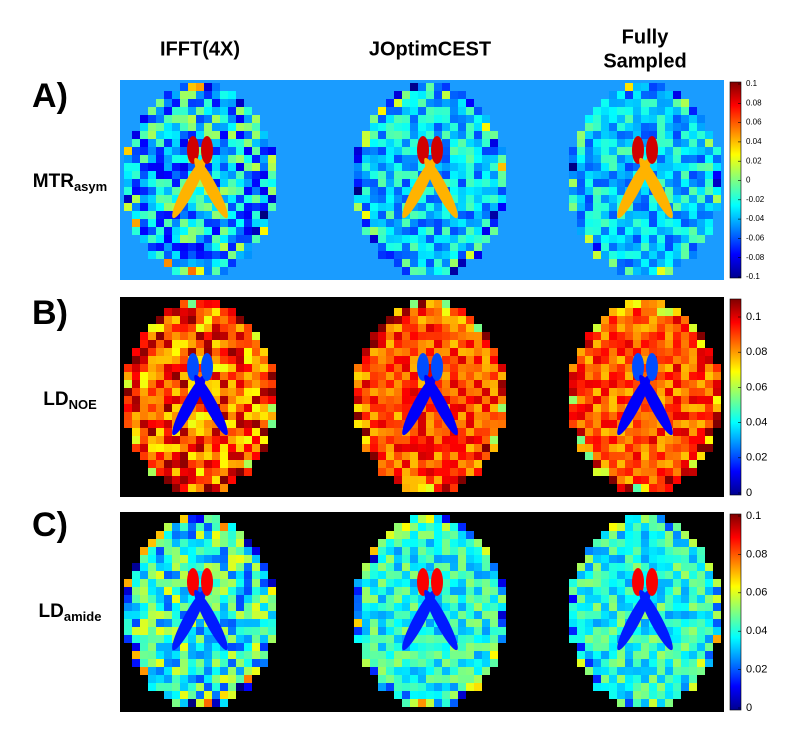 The image size is (787, 741). Describe the element at coordinates (638, 150) in the screenshot. I see `ventricle-horn` at that location.